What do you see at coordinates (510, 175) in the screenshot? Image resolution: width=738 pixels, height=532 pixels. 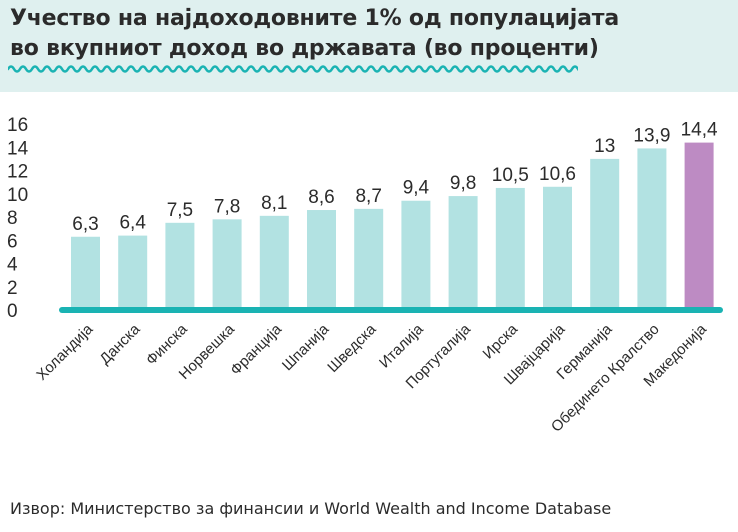 I see `bar-value-label: 10,5` at bounding box center [510, 175].